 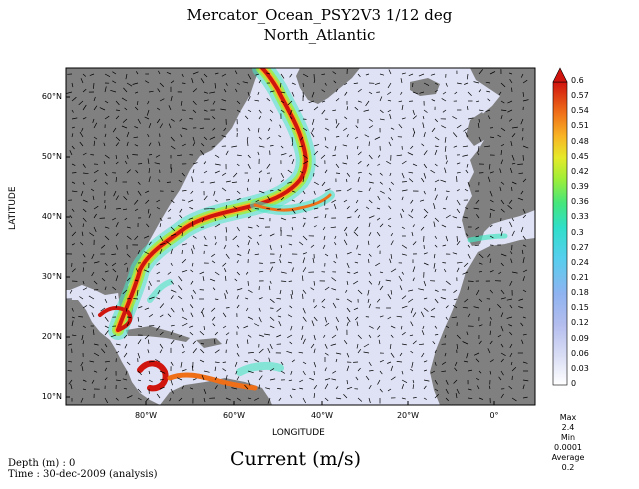 I want to click on colorbar-tick-label: 0.51, so click(x=580, y=126).